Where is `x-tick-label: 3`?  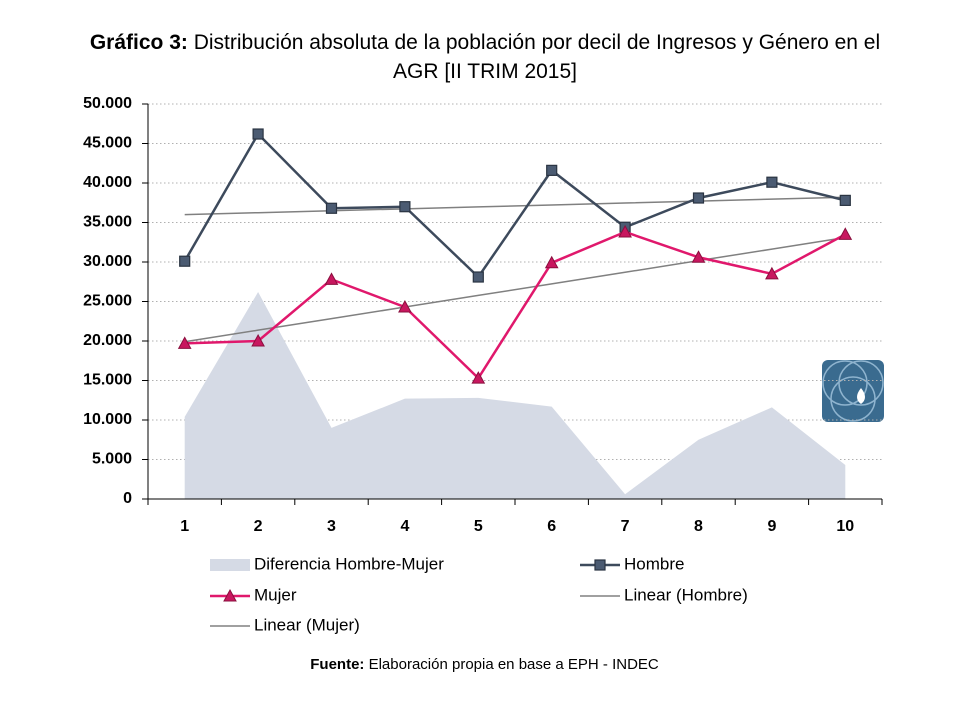
x-tick-label: 3 is located at coordinates (331, 526).